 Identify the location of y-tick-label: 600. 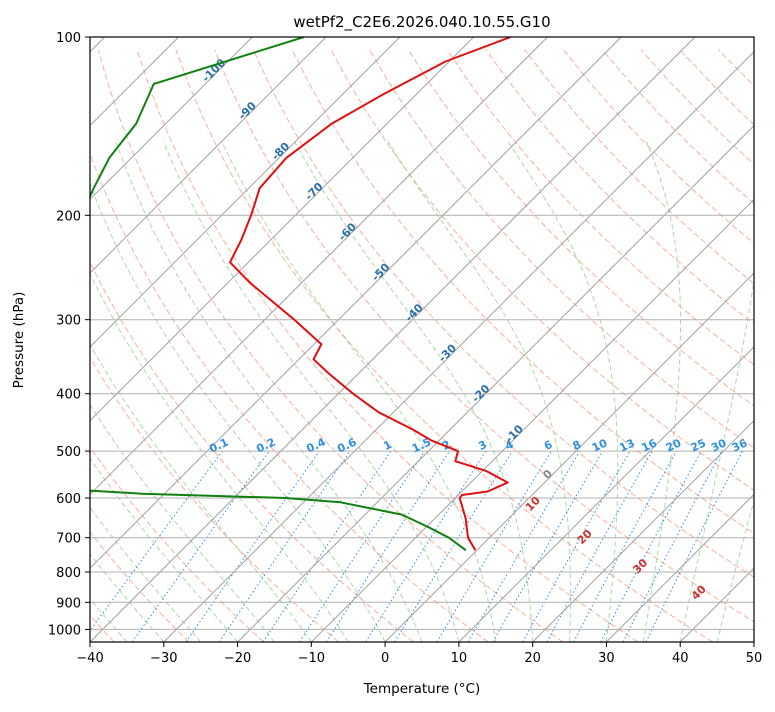
(68, 499).